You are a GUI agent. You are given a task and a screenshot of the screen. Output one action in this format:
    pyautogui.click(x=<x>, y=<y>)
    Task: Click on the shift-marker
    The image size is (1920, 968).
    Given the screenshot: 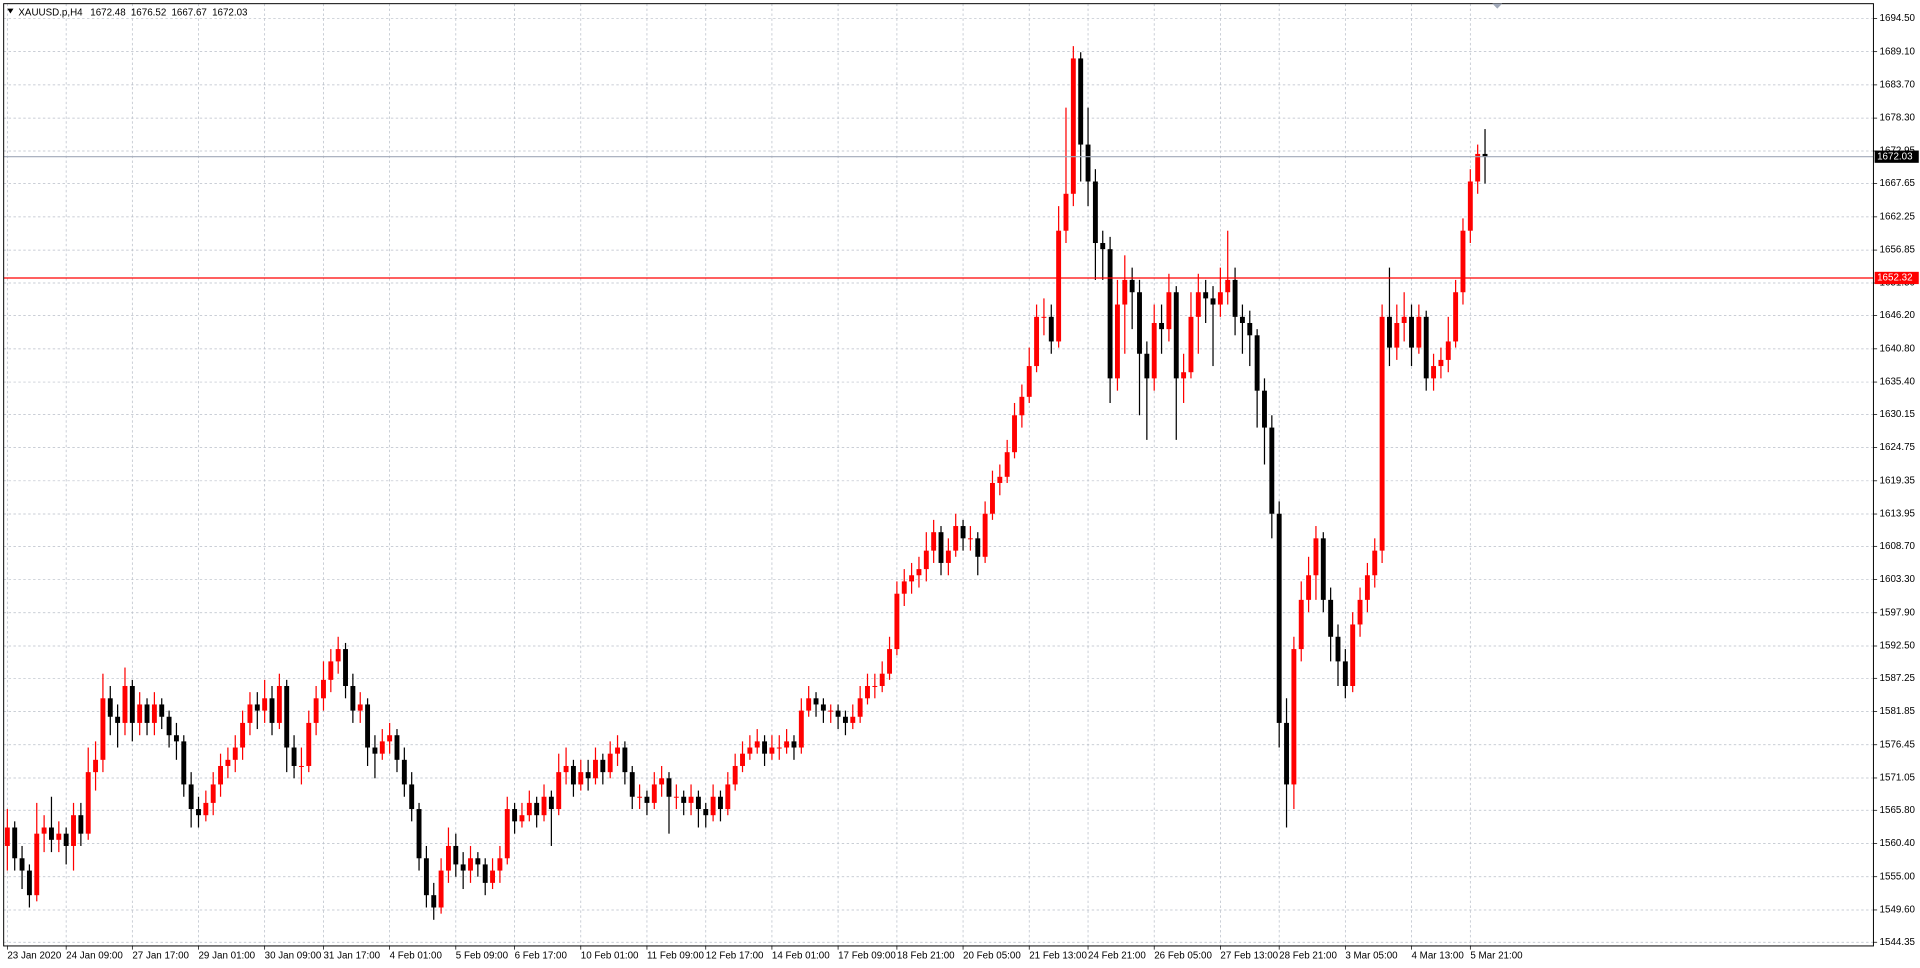 What is the action you would take?
    pyautogui.click(x=1497, y=6)
    